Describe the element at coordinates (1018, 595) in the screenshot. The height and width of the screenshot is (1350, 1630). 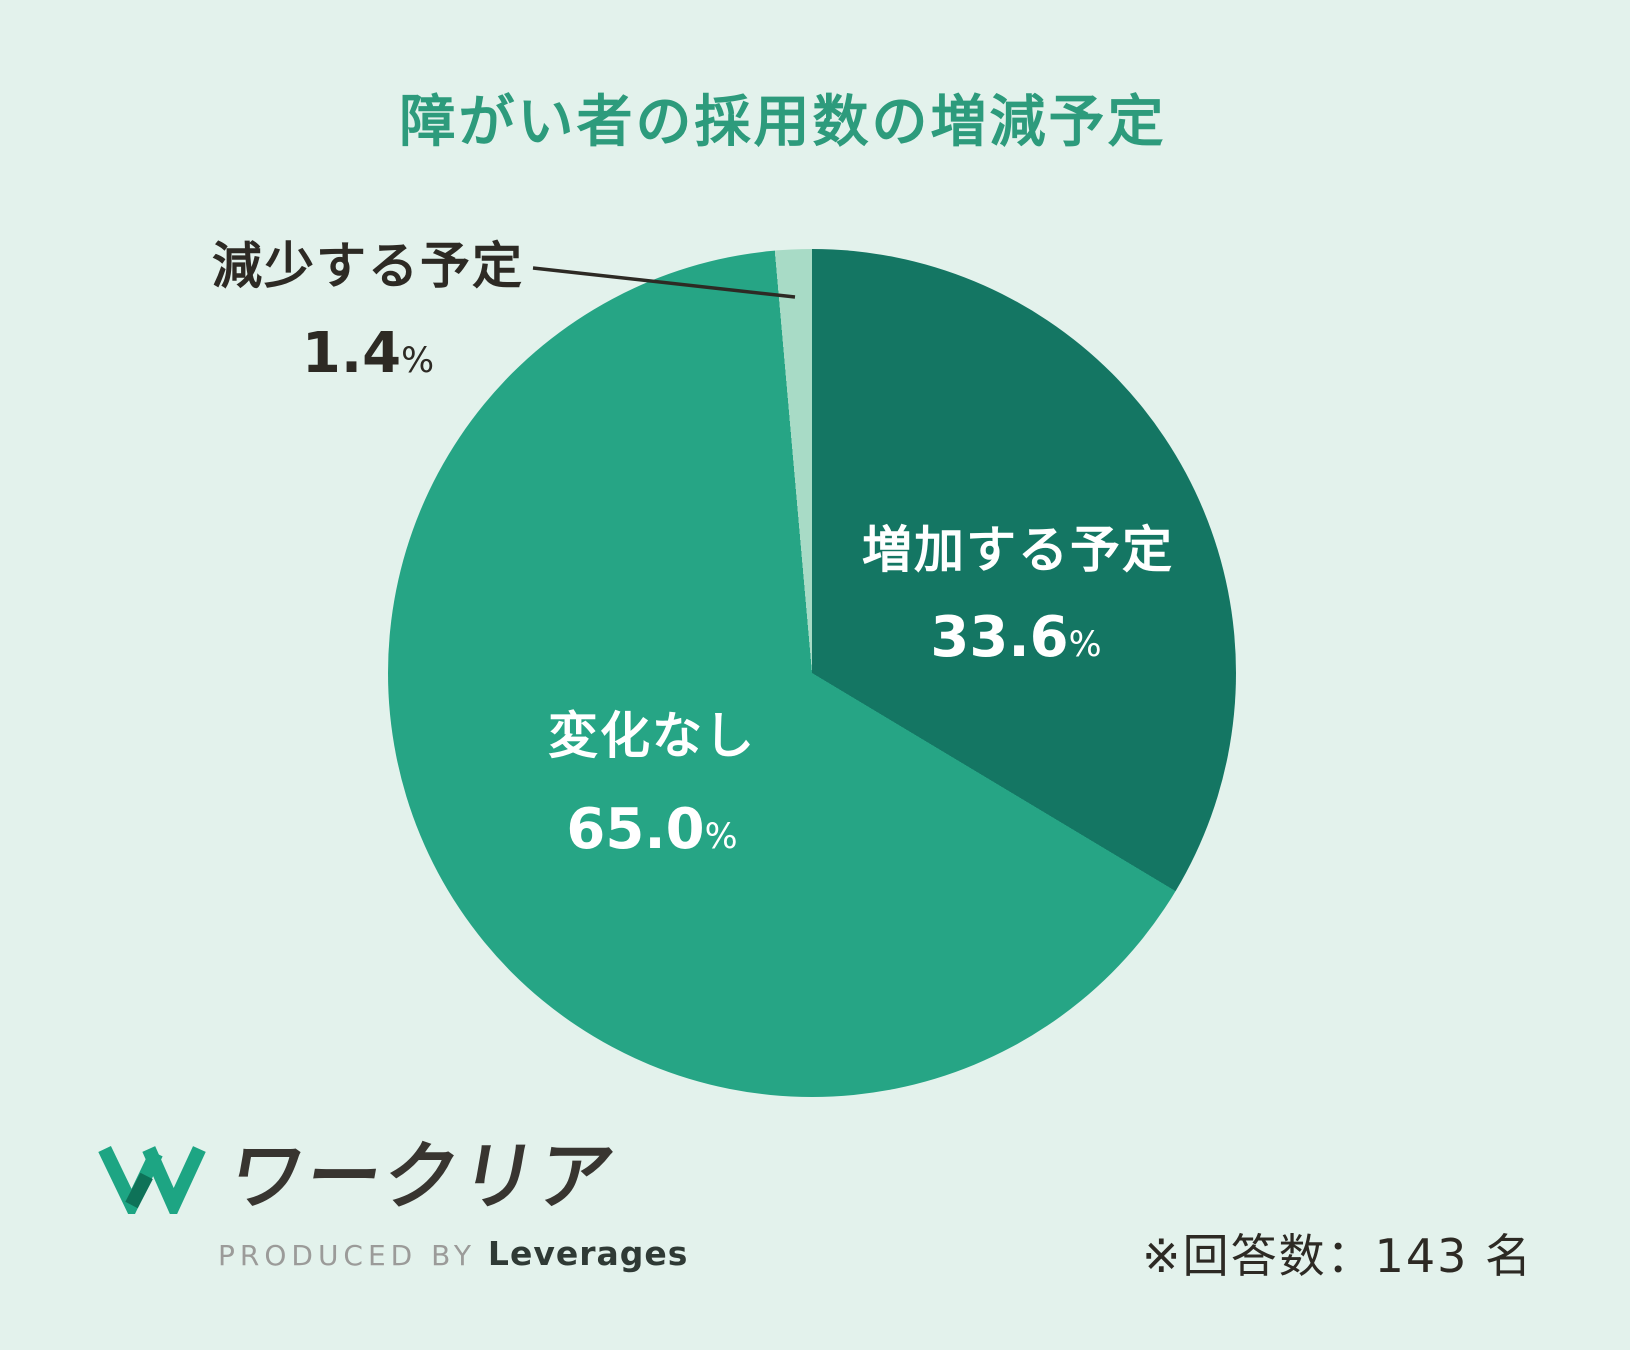
I see `pie-label-increase: 増加する予定 33.6%` at that location.